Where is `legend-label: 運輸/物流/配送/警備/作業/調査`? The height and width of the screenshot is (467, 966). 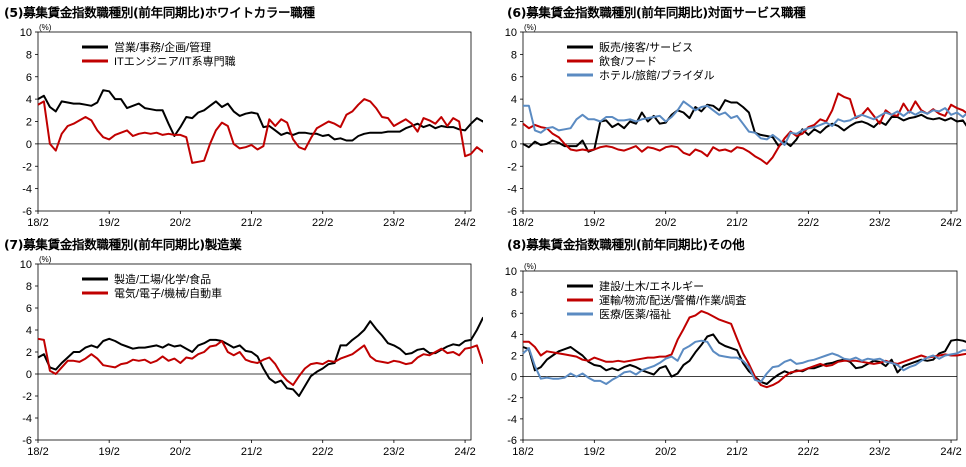
legend-label: 運輸/物流/配送/警備/作業/調査 is located at coordinates (672, 300).